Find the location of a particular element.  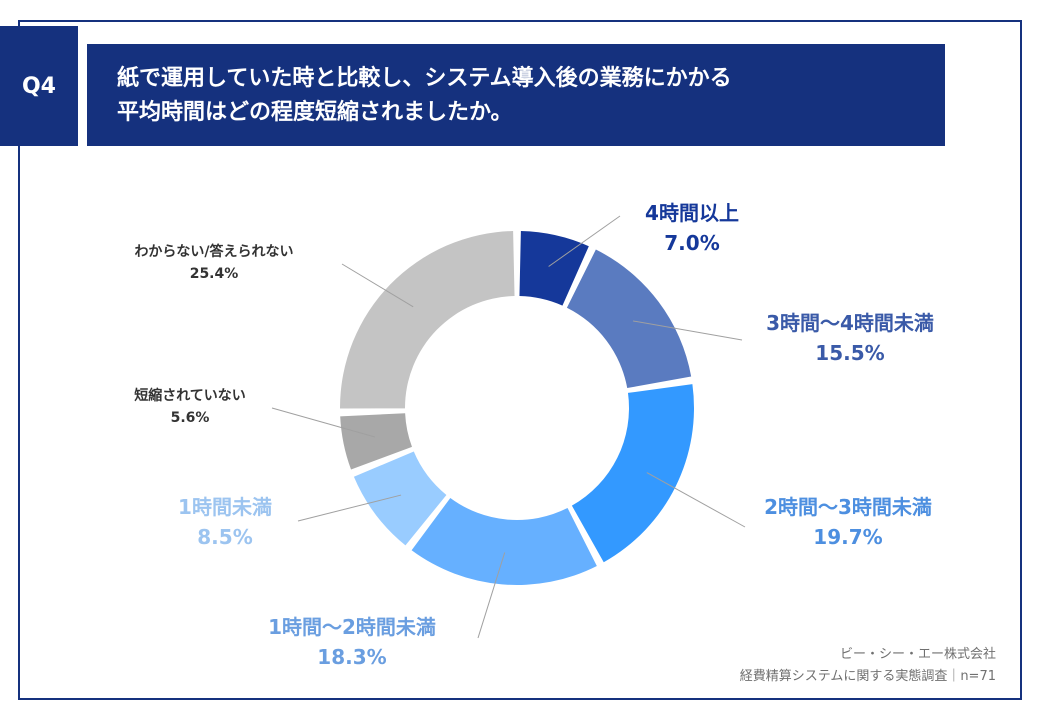

title-line-2: 平均時間はどの程度短縮されましたか。 is located at coordinates (315, 112).